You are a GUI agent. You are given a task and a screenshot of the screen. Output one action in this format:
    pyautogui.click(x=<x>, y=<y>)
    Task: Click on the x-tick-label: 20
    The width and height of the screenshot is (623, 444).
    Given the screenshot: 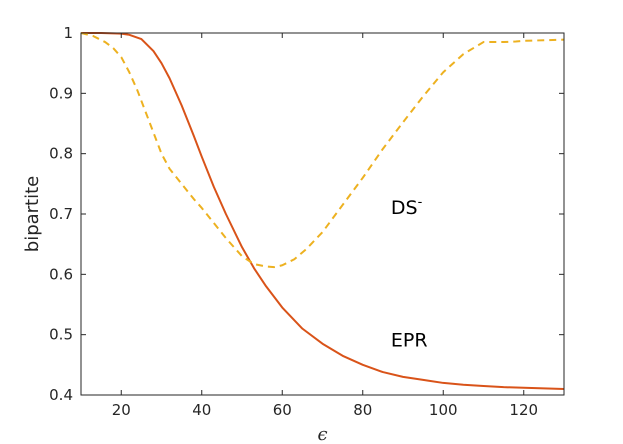 What is the action you would take?
    pyautogui.click(x=121, y=410)
    